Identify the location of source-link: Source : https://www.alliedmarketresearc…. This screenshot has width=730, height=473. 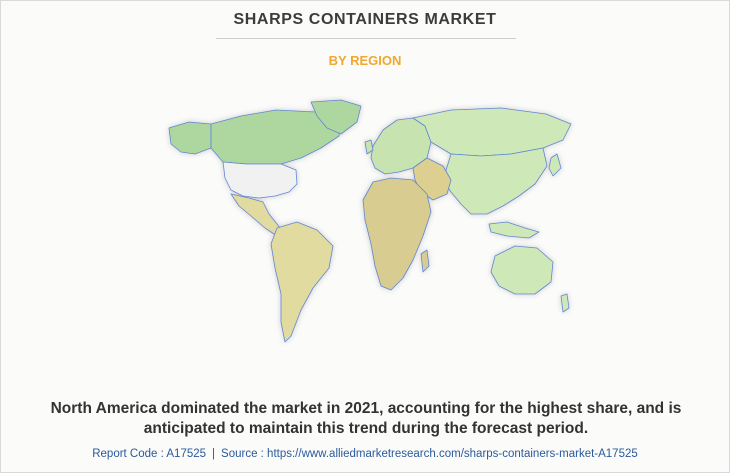
(429, 454).